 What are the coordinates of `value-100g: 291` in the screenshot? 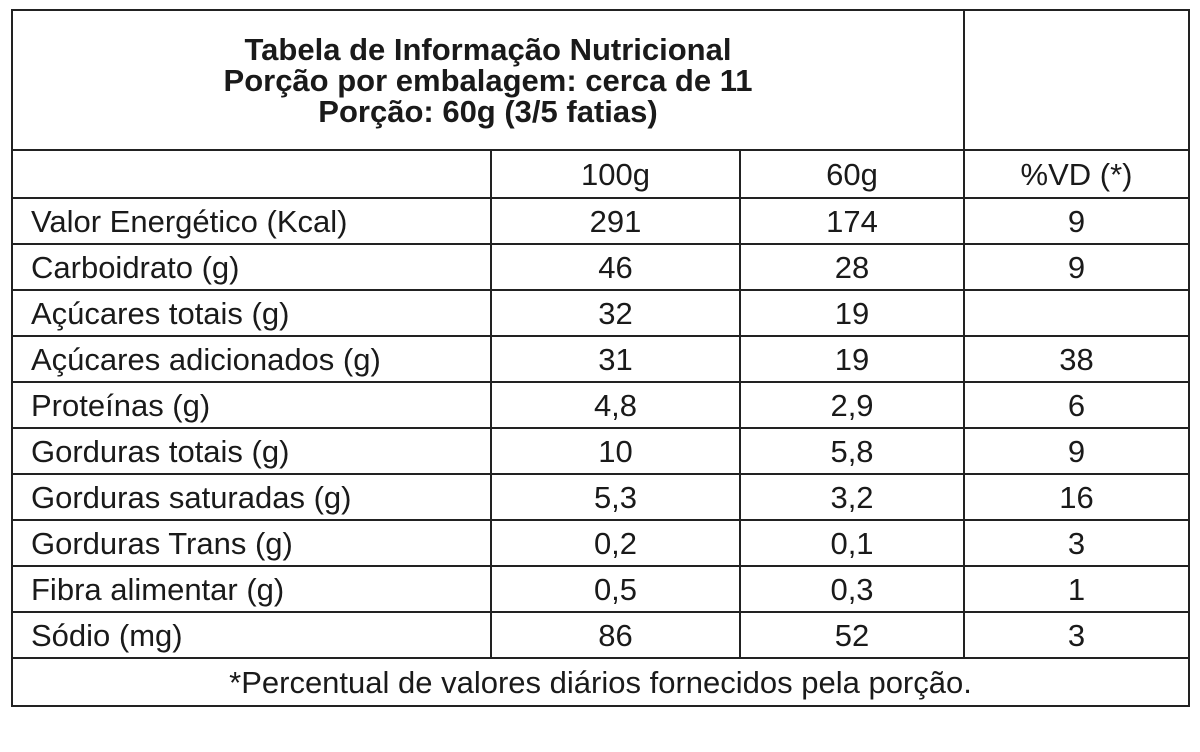 It's located at (615, 221).